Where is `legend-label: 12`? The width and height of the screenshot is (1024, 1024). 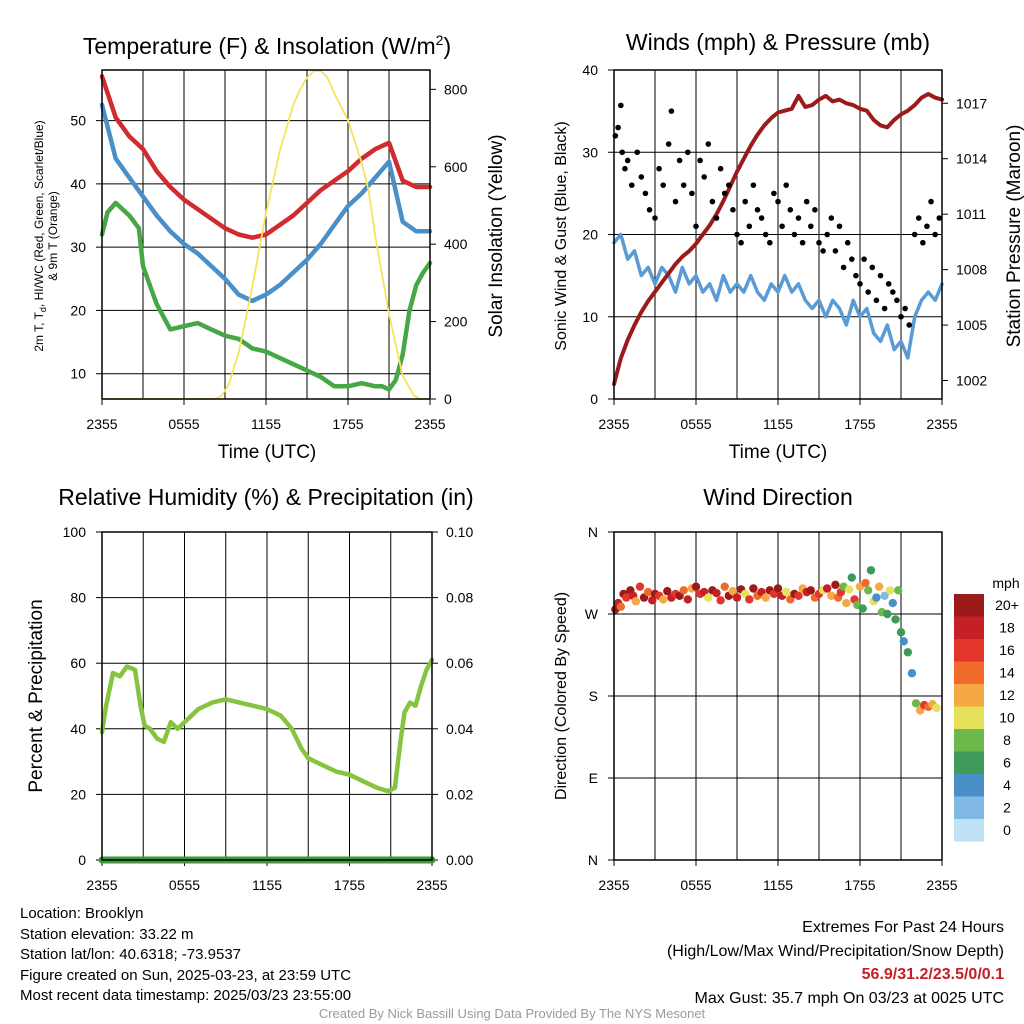 legend-label: 12 is located at coordinates (1007, 695).